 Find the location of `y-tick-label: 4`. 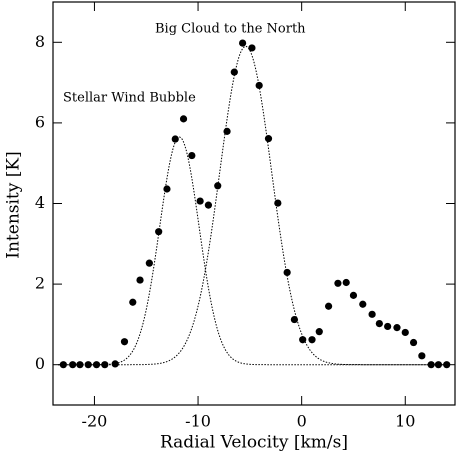

y-tick-label: 4 is located at coordinates (40, 202).